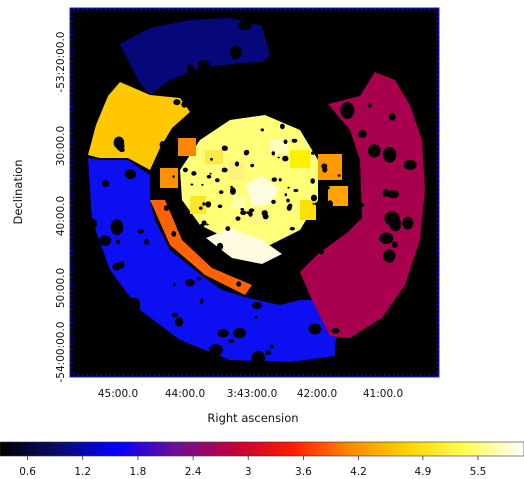 The height and width of the screenshot is (479, 524). What do you see at coordinates (138, 472) in the screenshot?
I see `colorbar-tick-label-2: 1.8` at bounding box center [138, 472].